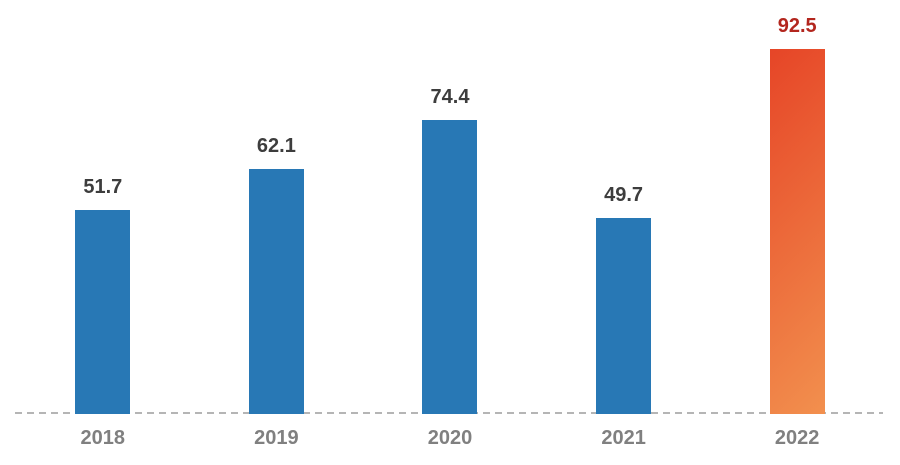  What do you see at coordinates (276, 291) in the screenshot?
I see `bar-2019` at bounding box center [276, 291].